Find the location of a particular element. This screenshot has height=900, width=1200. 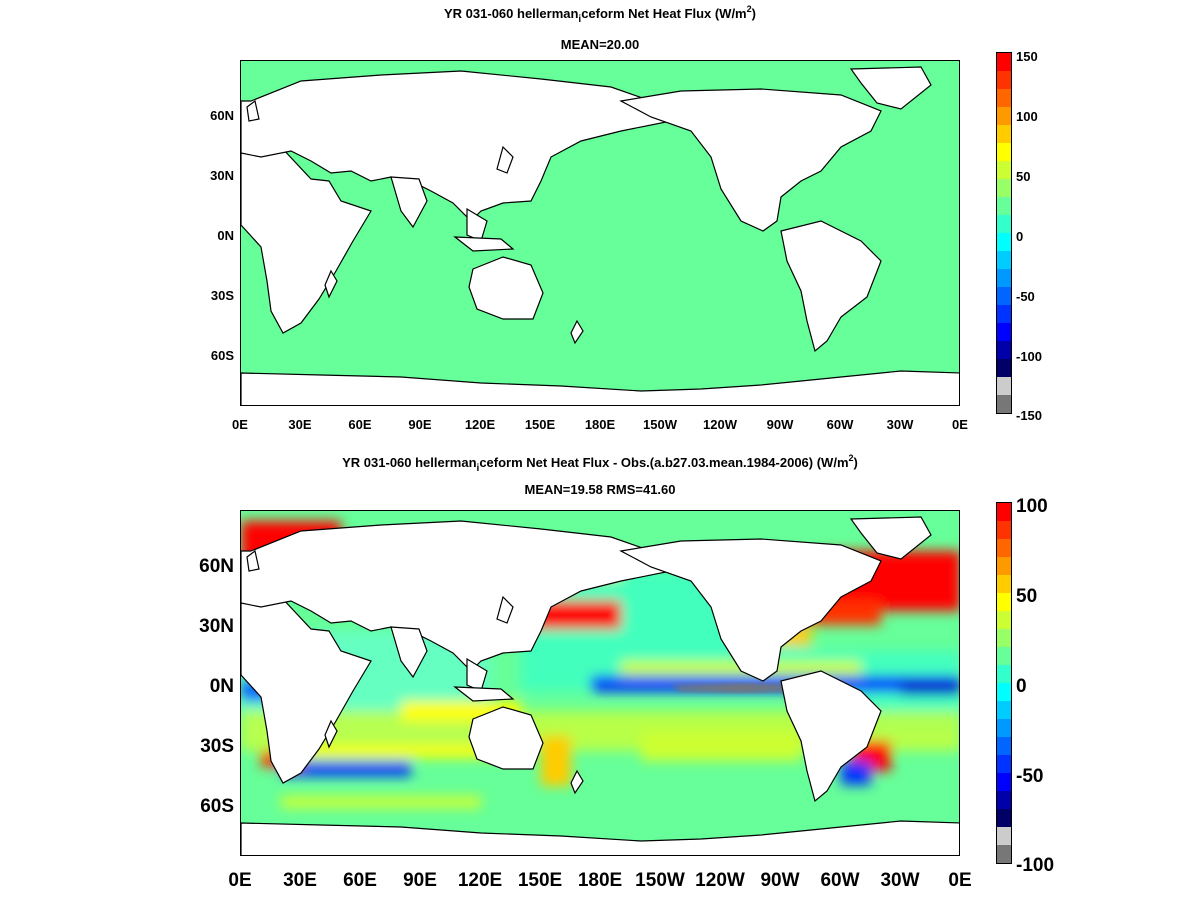

panel-2-colorbar is located at coordinates (1004, 683).